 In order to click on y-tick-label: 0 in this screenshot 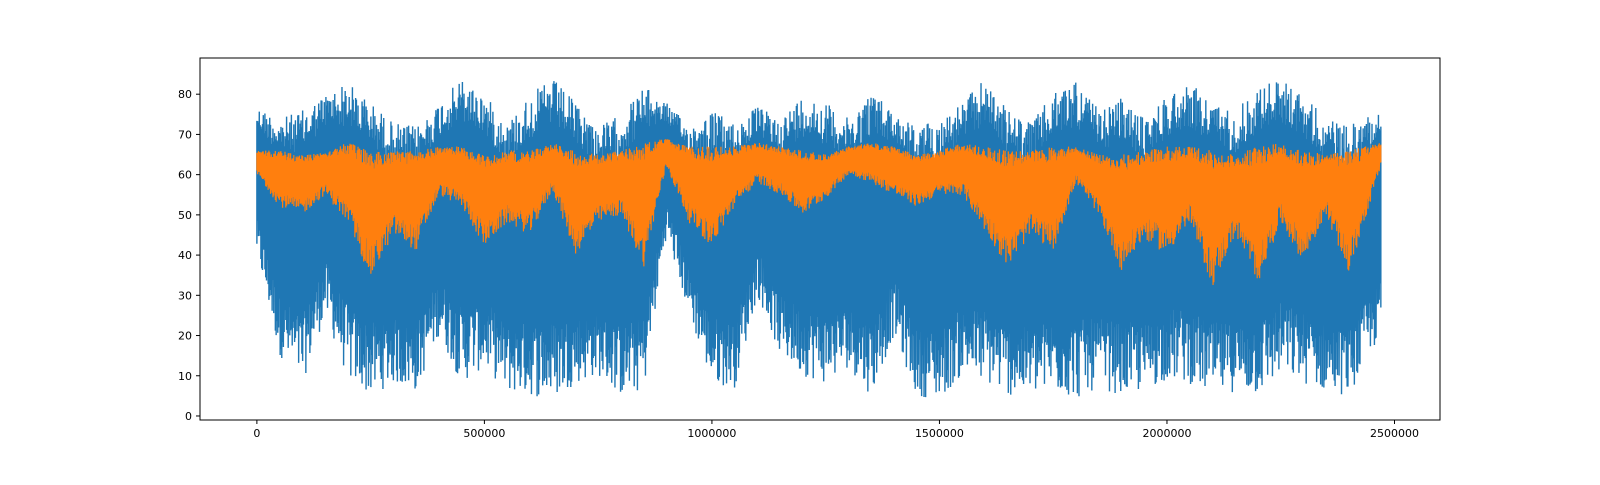, I will do `click(188, 416)`.